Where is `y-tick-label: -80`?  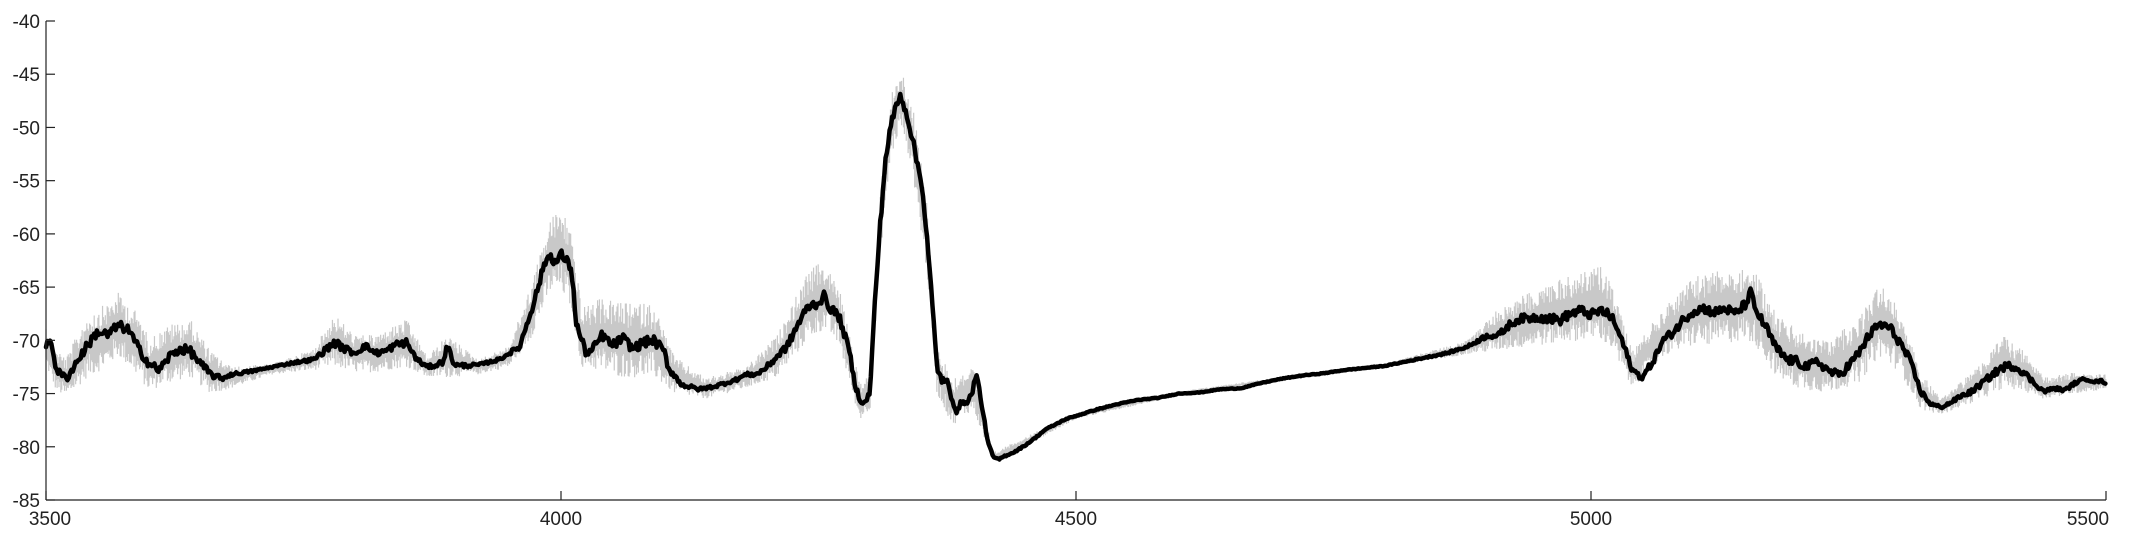 y-tick-label: -80 is located at coordinates (26, 448).